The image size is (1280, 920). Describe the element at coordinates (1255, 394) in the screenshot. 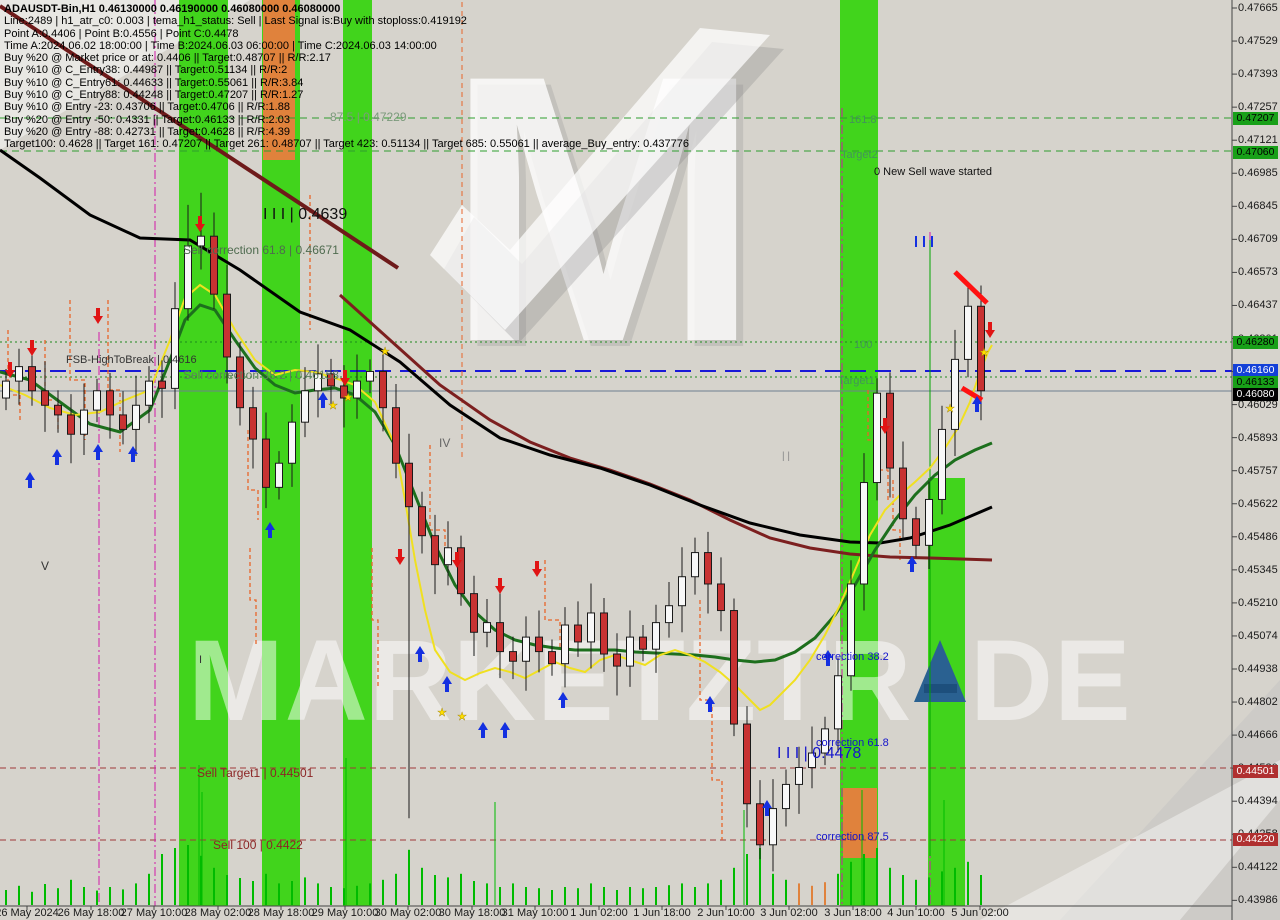

I see `price-badge: 0.46080` at that location.